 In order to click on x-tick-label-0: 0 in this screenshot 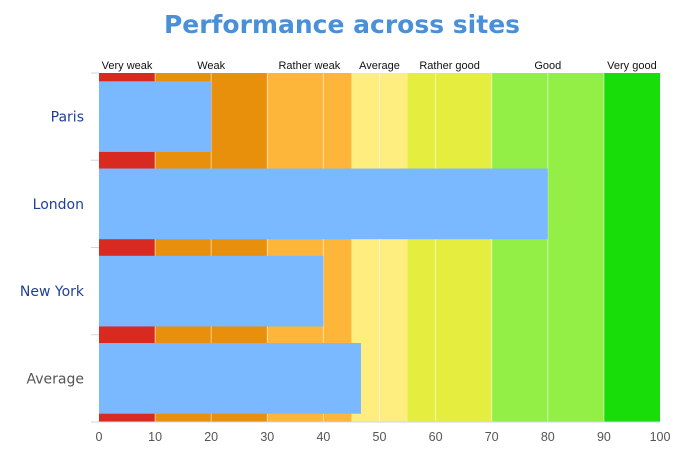, I will do `click(99, 437)`.